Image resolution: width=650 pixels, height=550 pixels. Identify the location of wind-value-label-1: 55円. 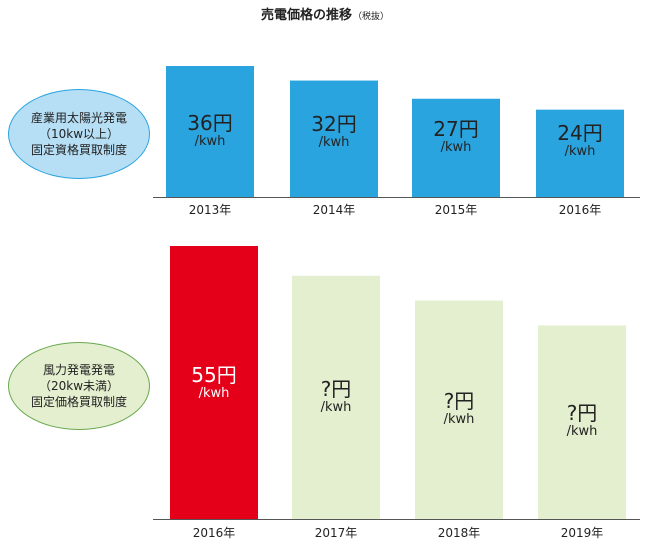
(213, 375).